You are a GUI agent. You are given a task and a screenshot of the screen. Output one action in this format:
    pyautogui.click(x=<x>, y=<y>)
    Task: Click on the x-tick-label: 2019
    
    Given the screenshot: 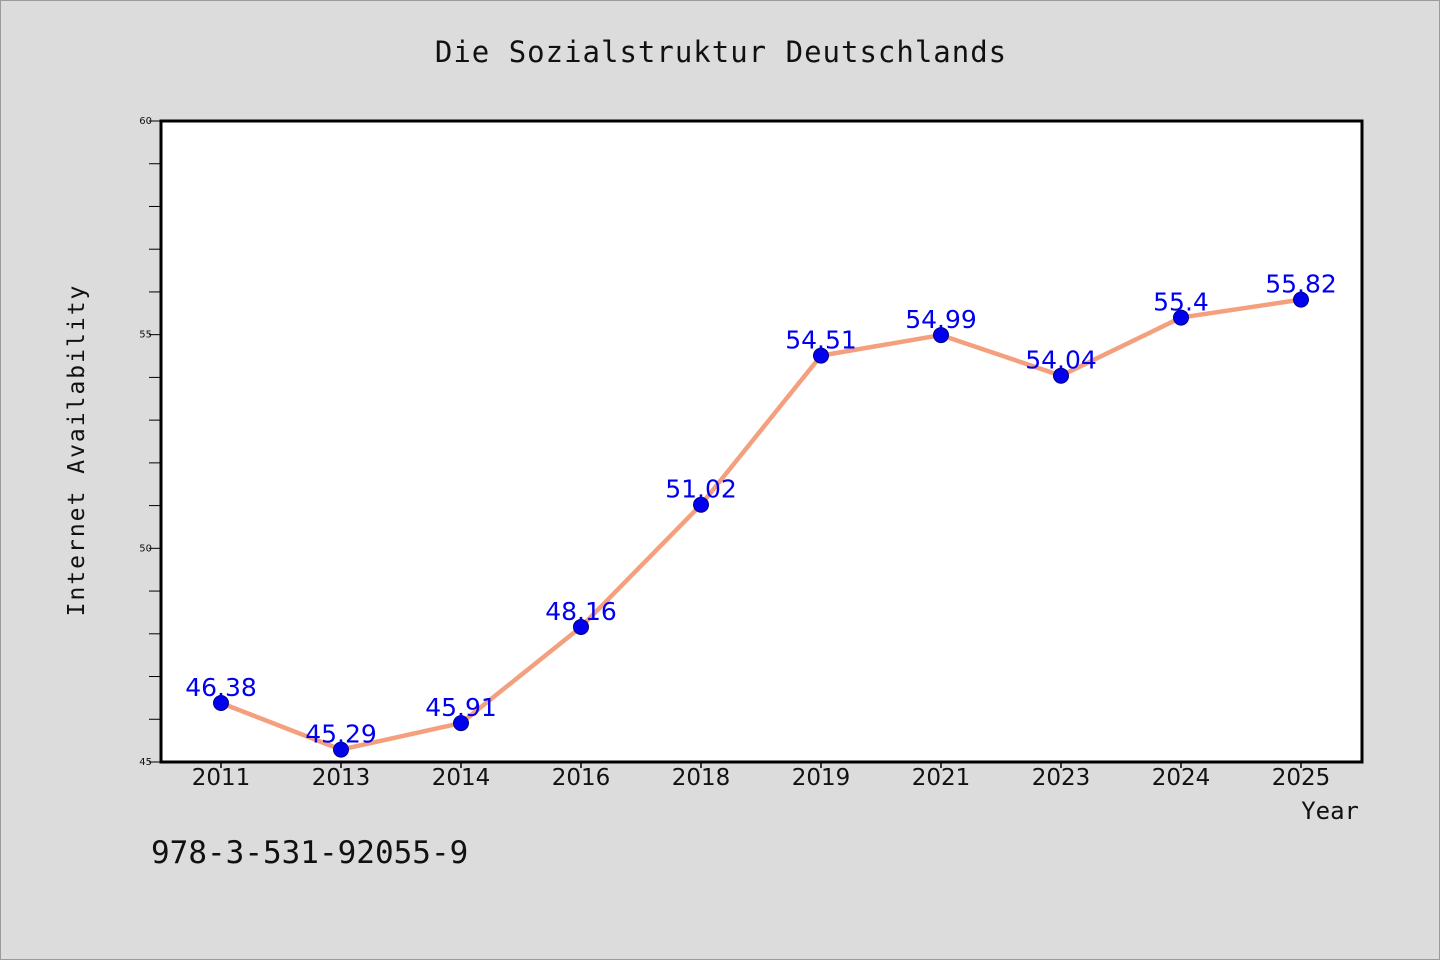 What is the action you would take?
    pyautogui.click(x=821, y=778)
    